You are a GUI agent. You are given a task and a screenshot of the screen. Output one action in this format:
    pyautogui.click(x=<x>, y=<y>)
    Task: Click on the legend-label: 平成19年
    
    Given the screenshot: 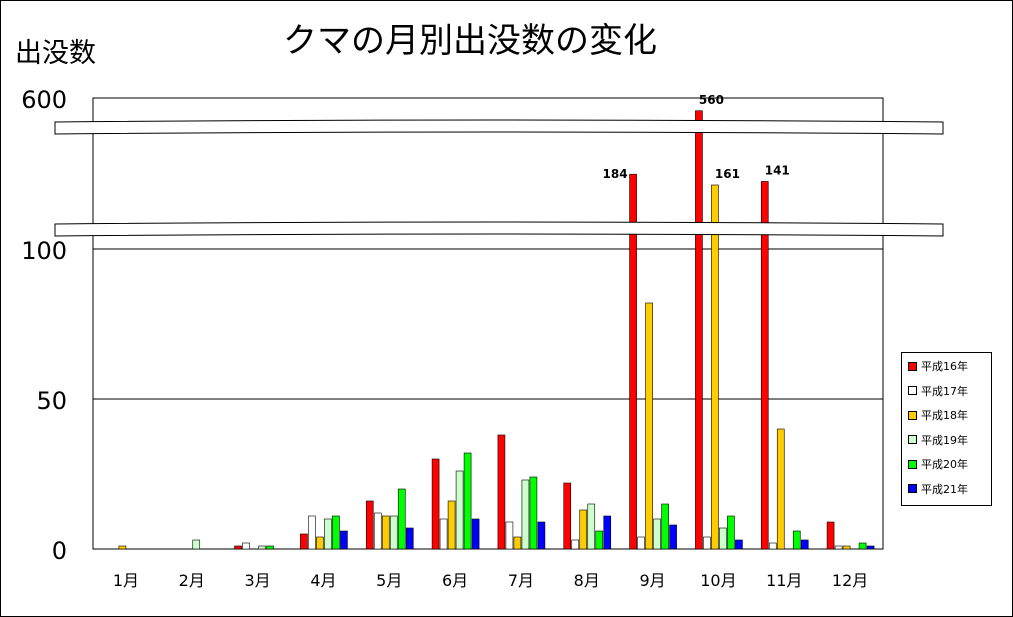 What is the action you would take?
    pyautogui.click(x=944, y=440)
    